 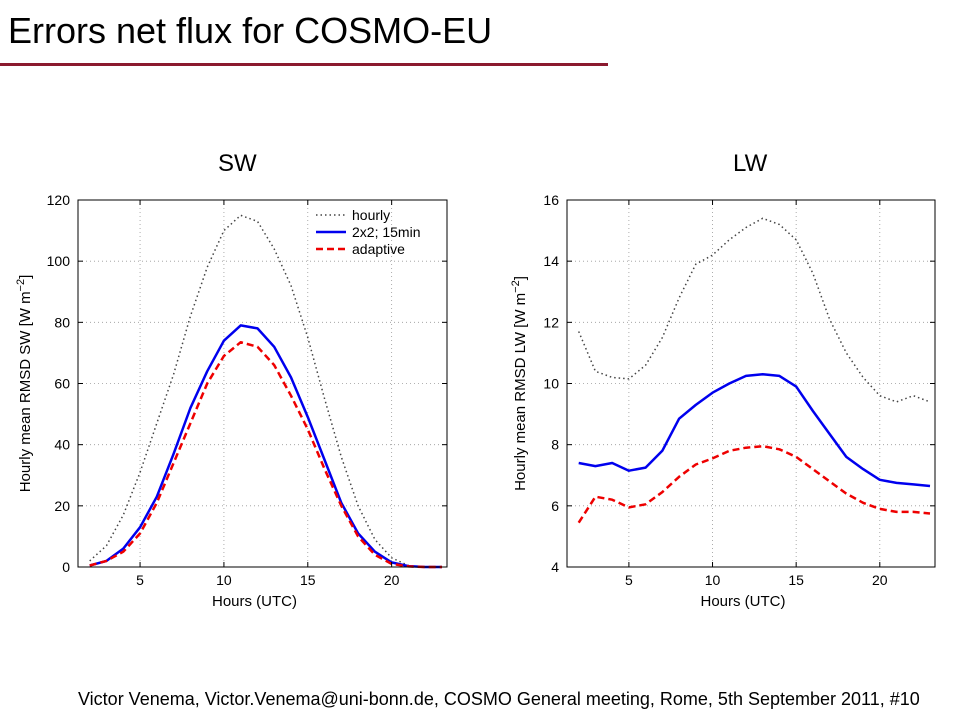 What do you see at coordinates (551, 384) in the screenshot?
I see `lw-ytick-label: 10` at bounding box center [551, 384].